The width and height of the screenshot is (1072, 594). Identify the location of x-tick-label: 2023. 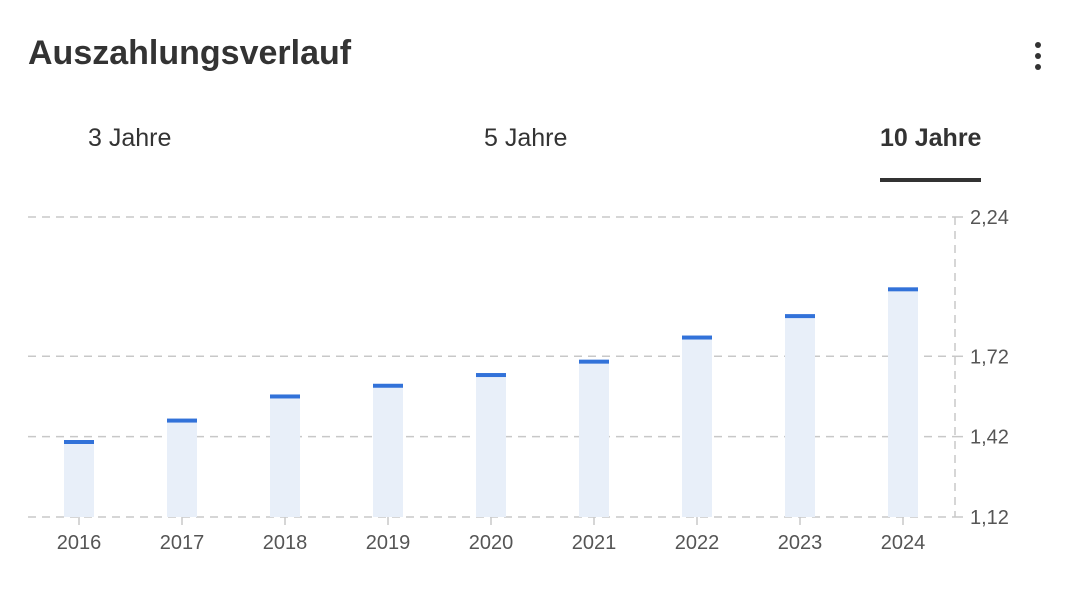
(800, 543).